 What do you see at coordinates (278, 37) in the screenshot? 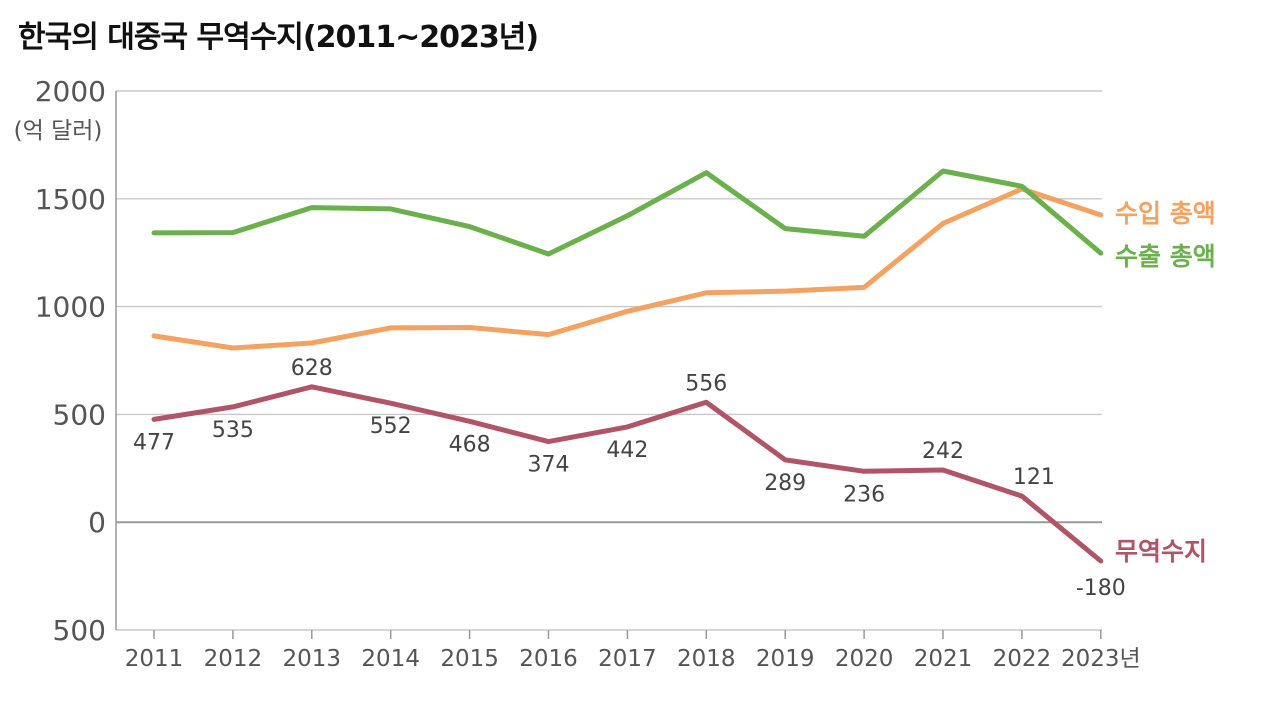
I see `chart-title: 한국의 대중국 무역수지(2011~2023년)` at bounding box center [278, 37].